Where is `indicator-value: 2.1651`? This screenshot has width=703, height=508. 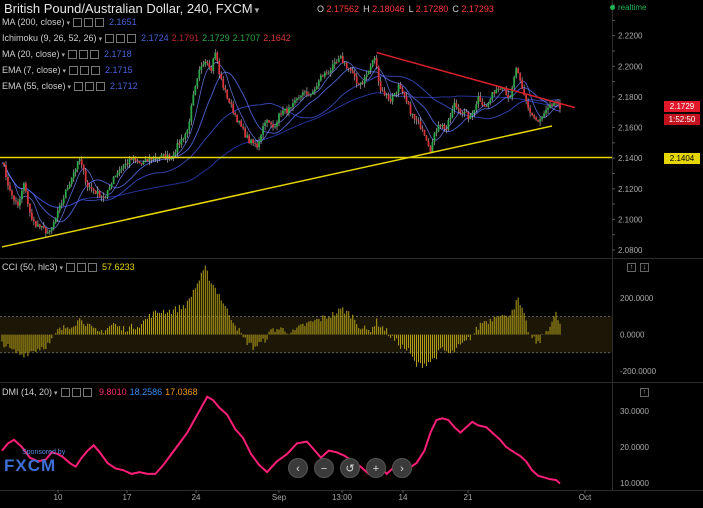 indicator-value: 2.1651 is located at coordinates (123, 22).